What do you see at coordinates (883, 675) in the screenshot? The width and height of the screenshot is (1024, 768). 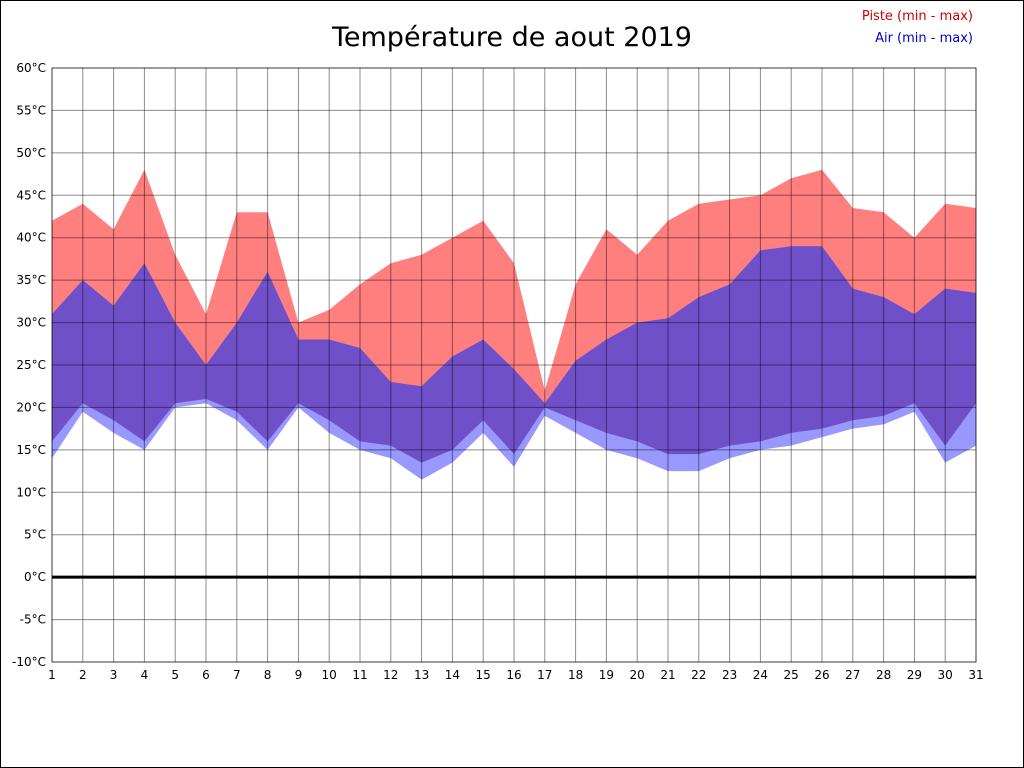 I see `x-tick-label: 28` at bounding box center [883, 675].